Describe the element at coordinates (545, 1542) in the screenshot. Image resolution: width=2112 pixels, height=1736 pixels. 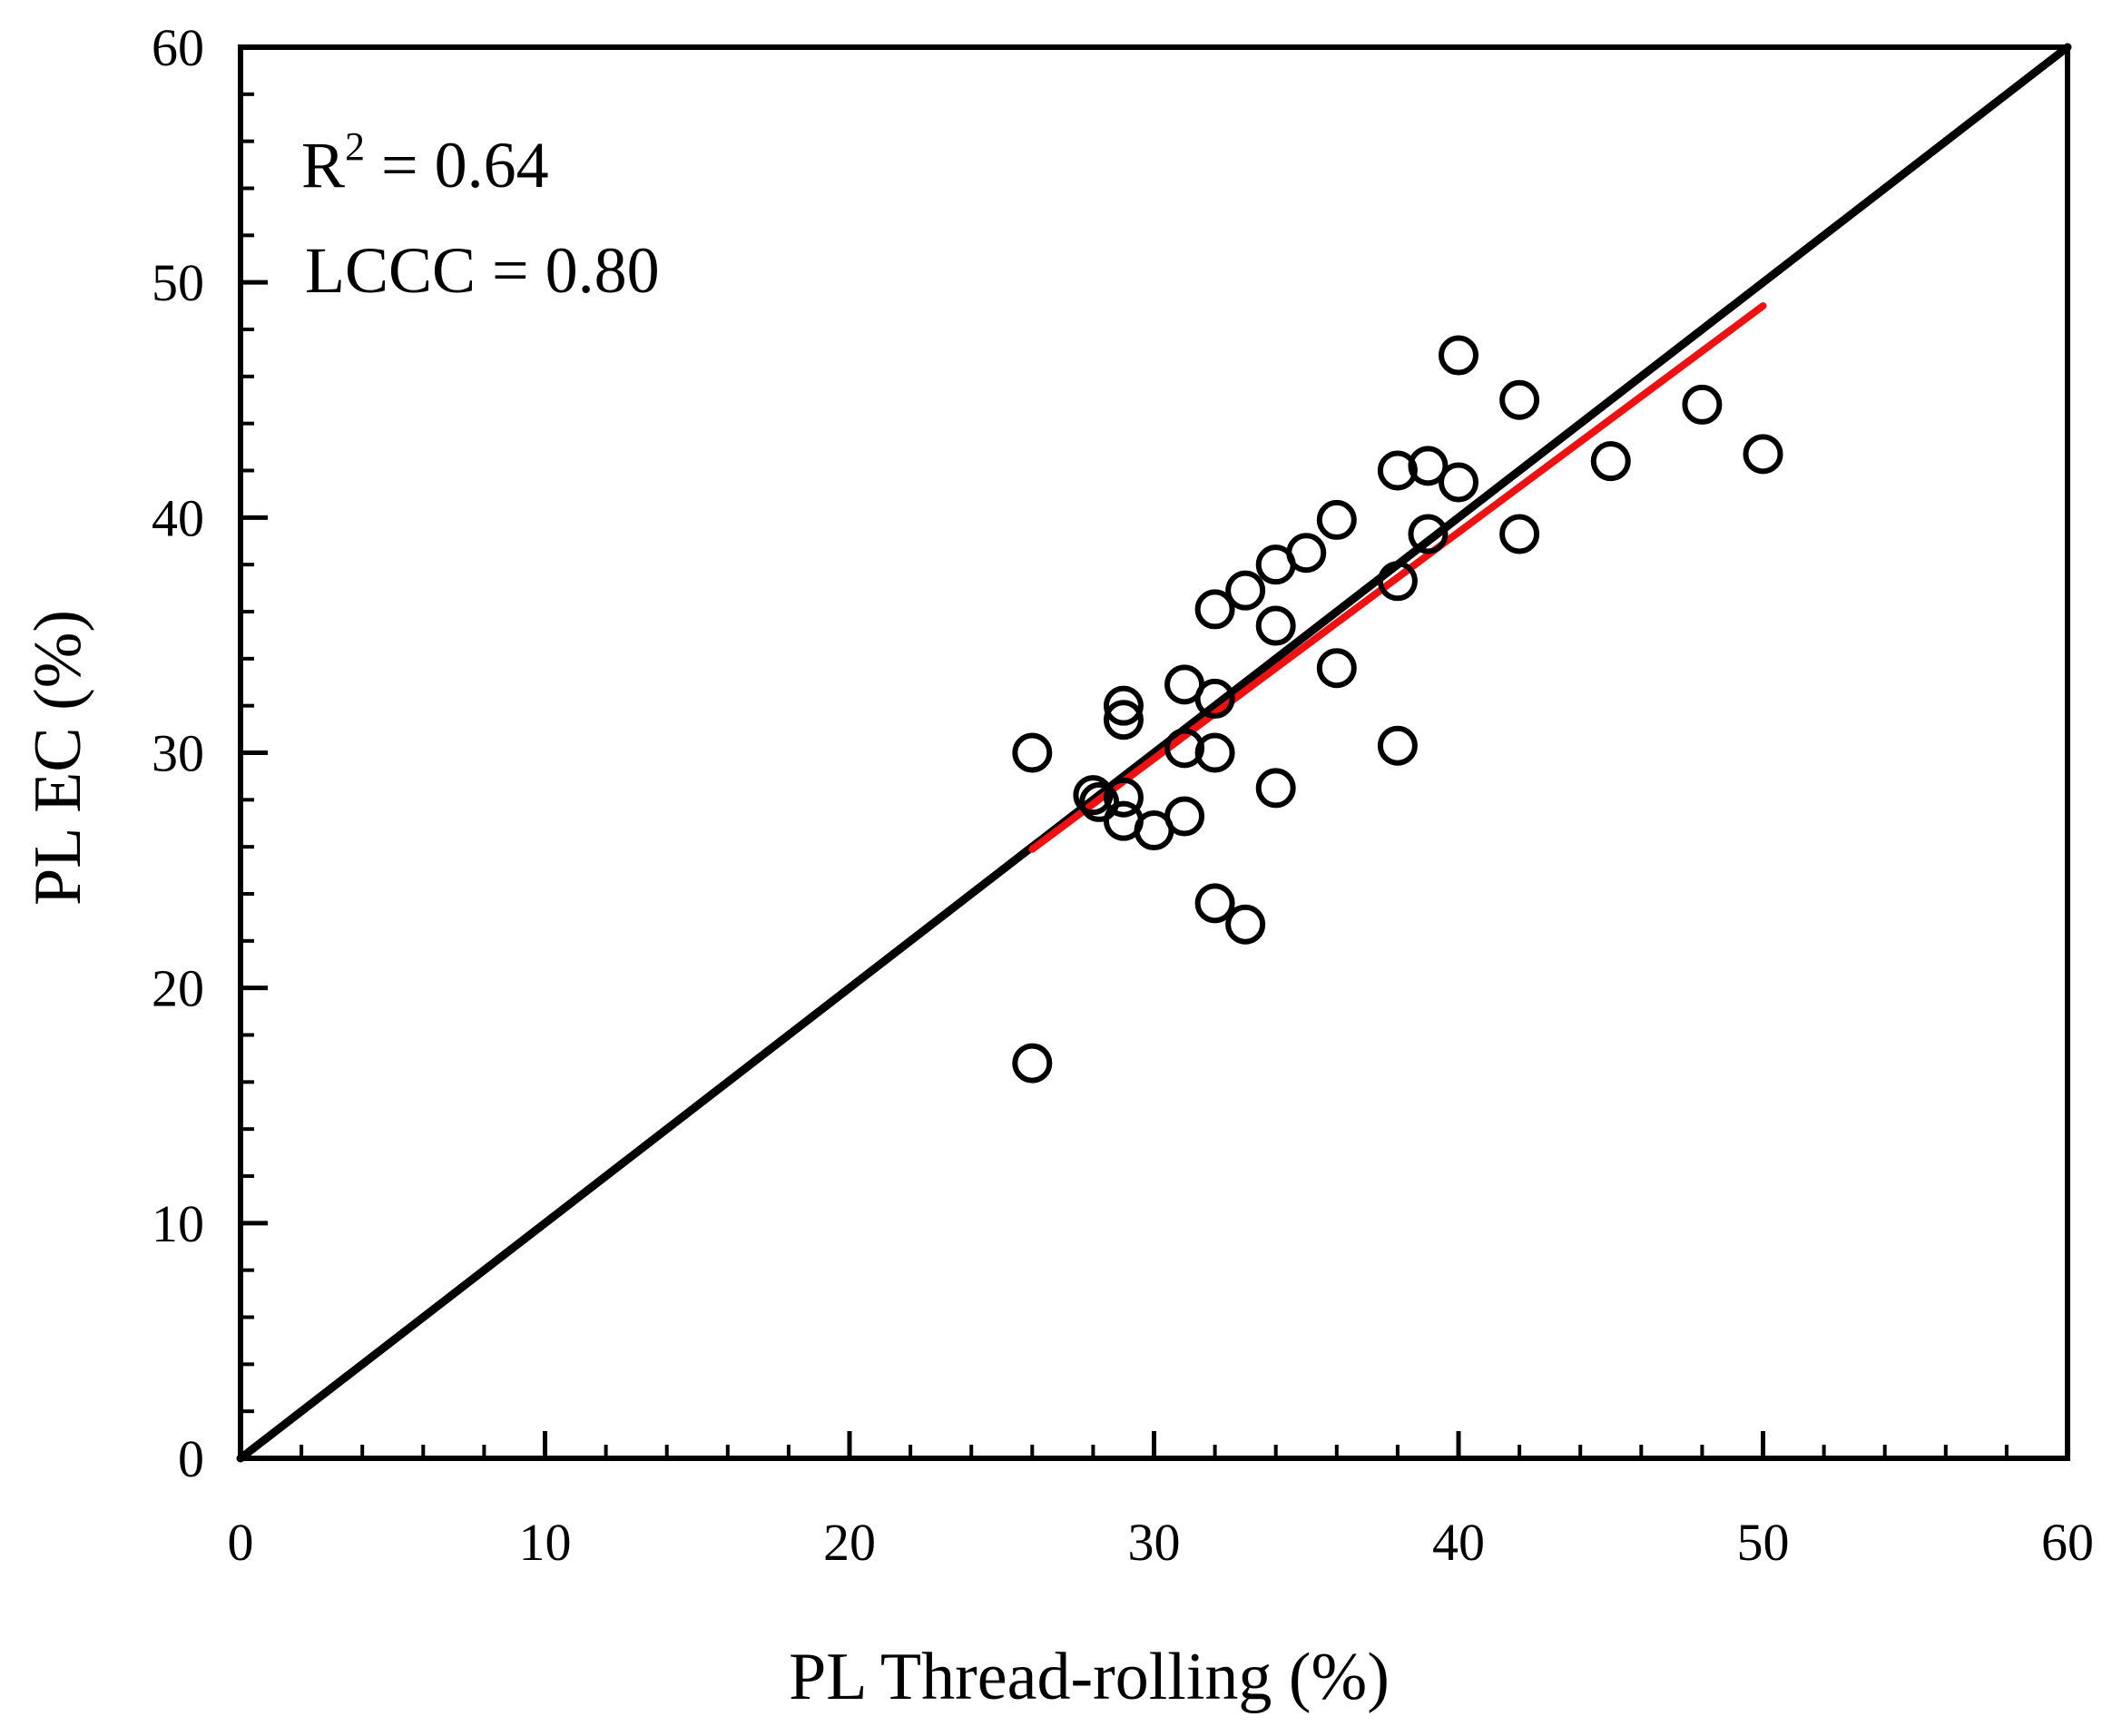
I see `x-tick-label: 10` at that location.